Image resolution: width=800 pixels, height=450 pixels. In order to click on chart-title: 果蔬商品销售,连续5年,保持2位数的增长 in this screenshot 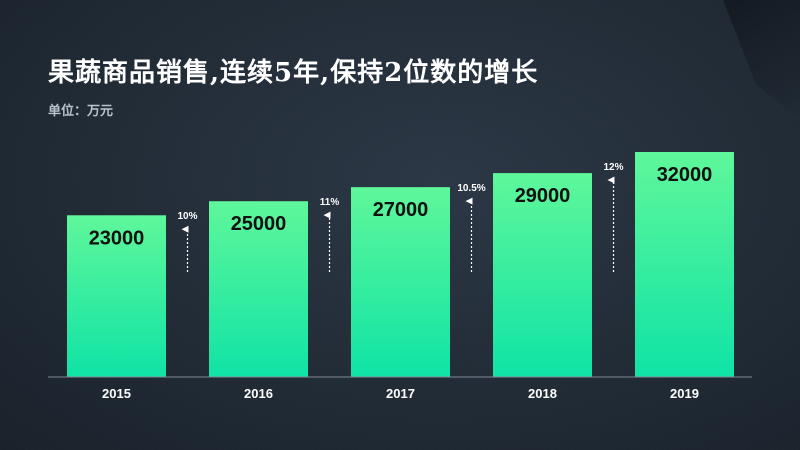, I will do `click(293, 73)`.